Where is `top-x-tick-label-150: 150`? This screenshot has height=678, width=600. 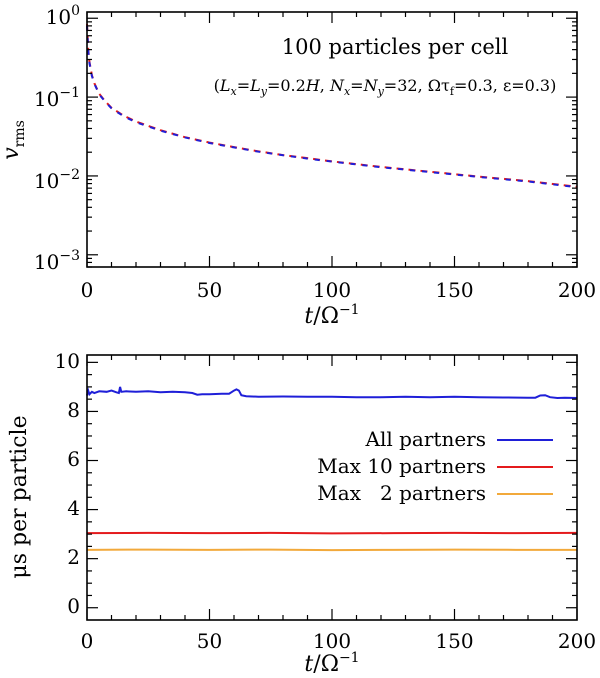
top-x-tick-label-150: 150 is located at coordinates (454, 290).